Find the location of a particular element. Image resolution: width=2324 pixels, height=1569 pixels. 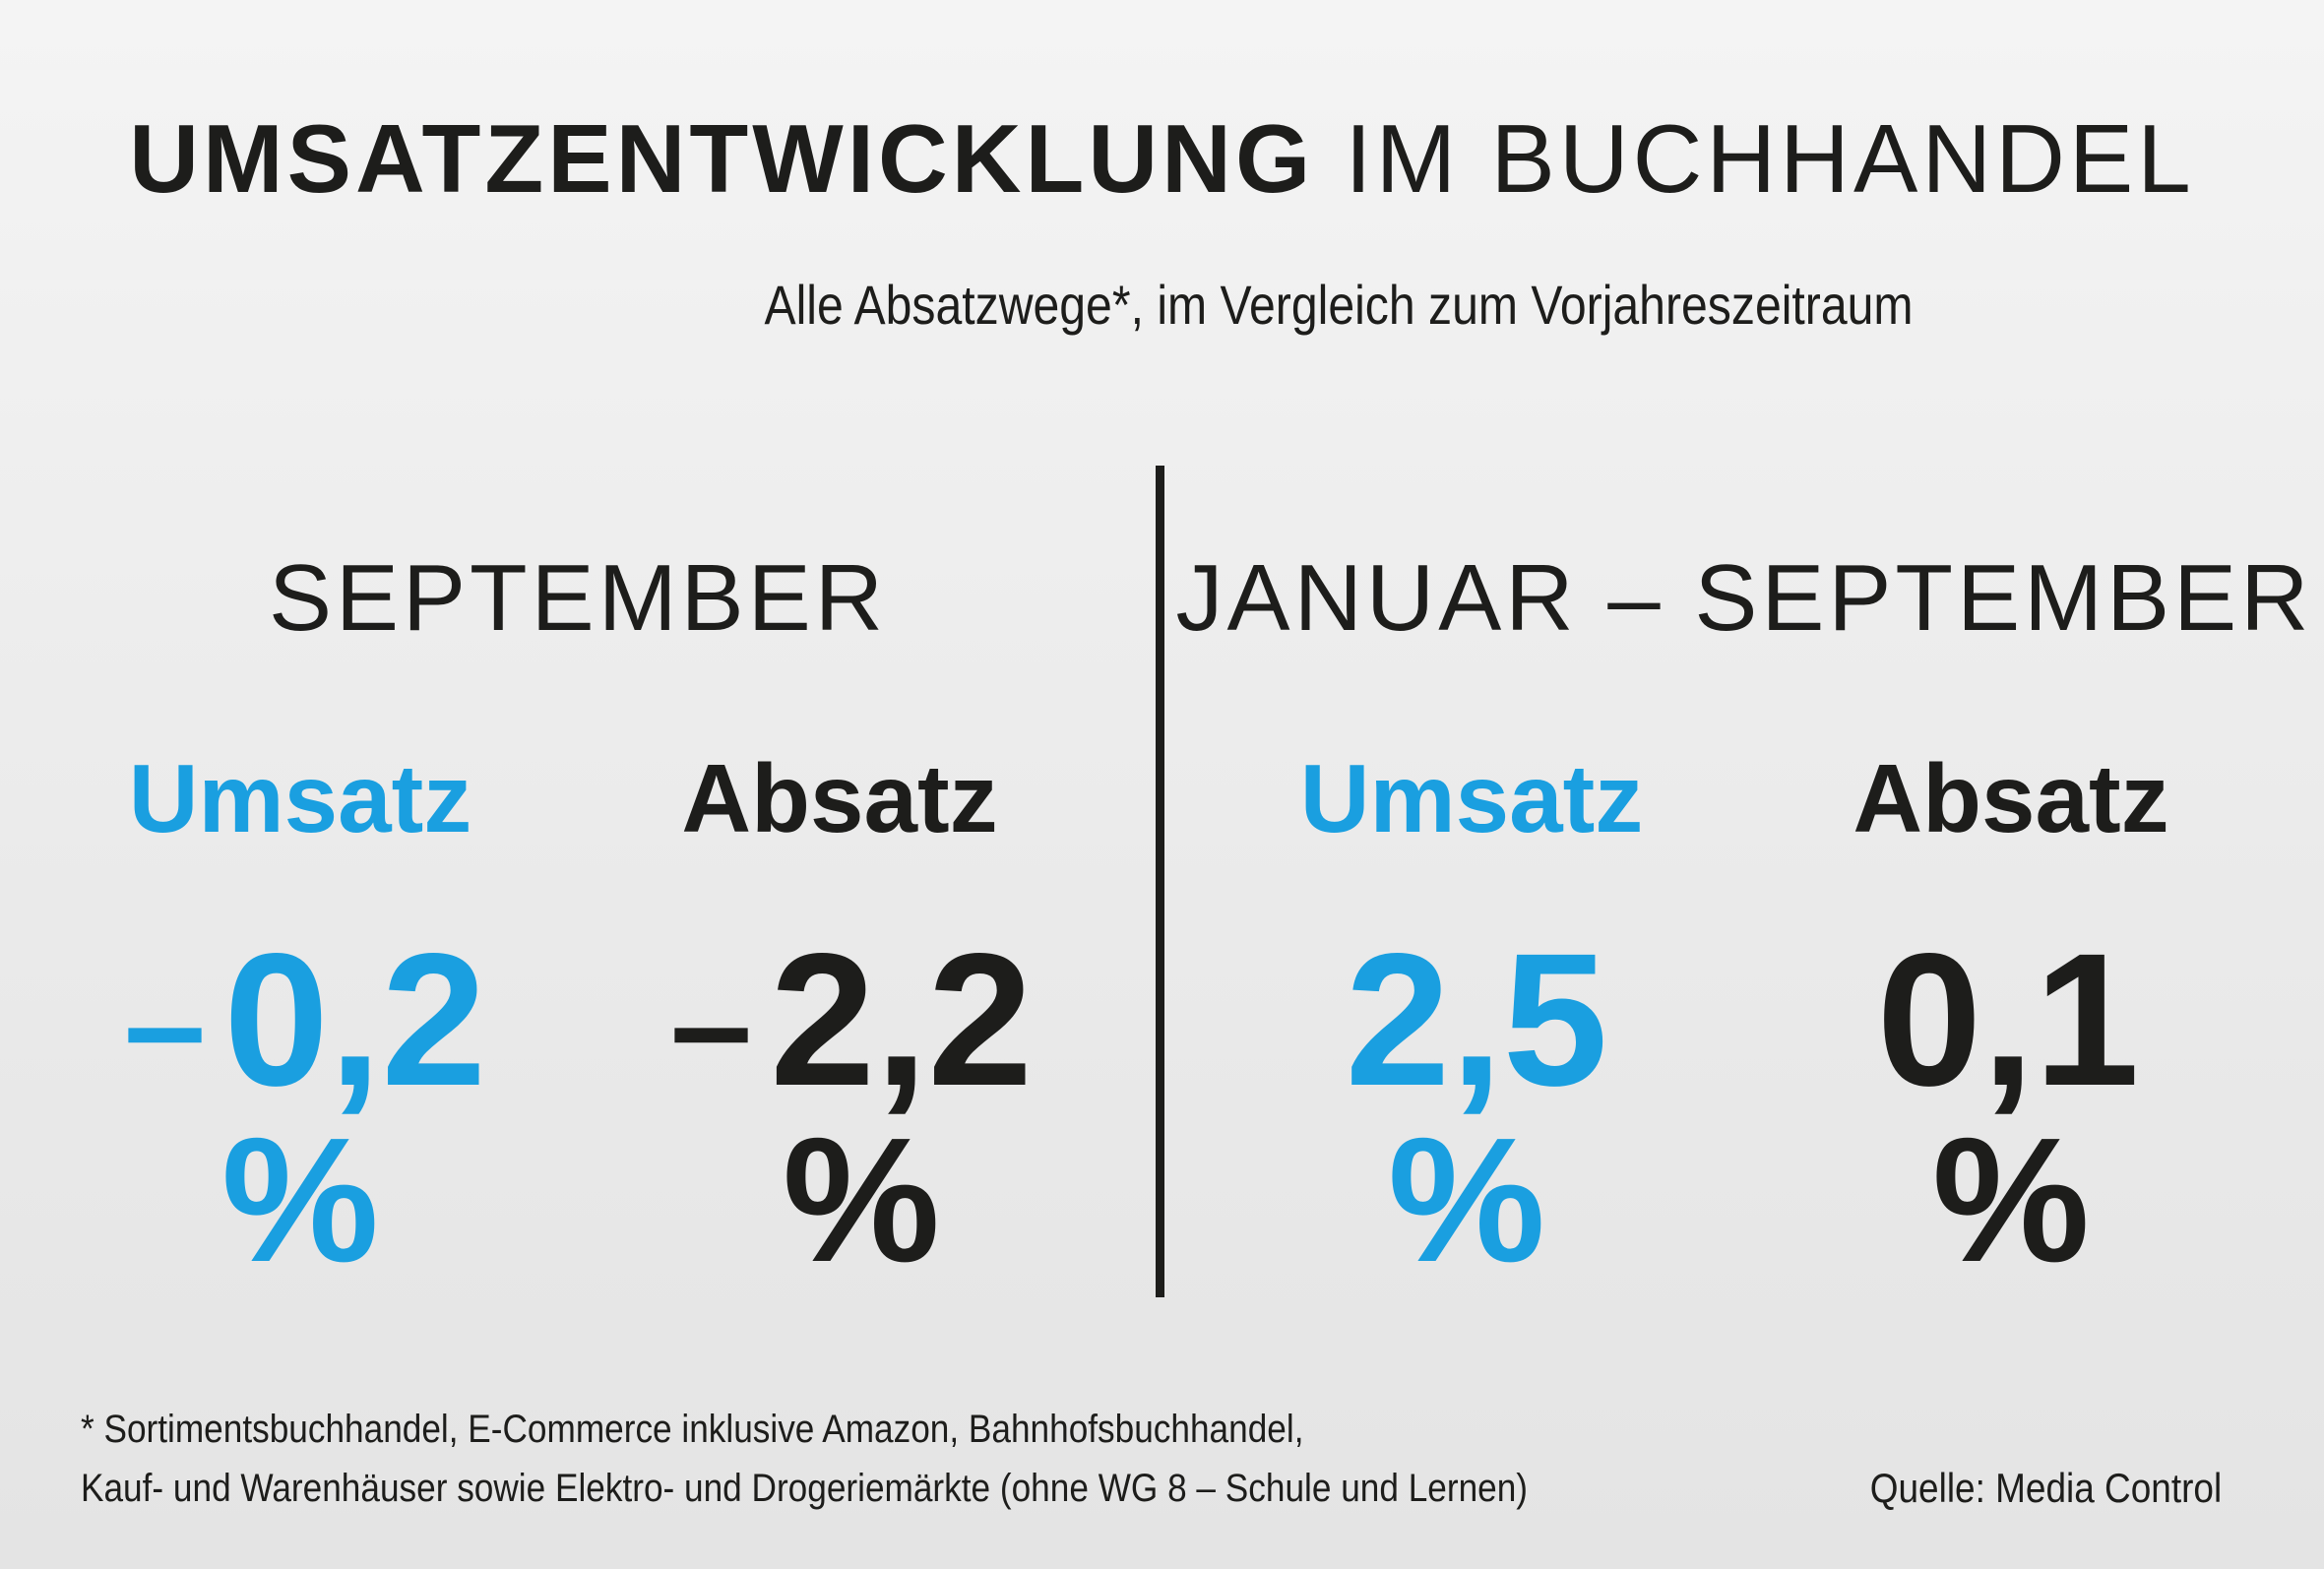

metric-label-january-september-absatz: Absatz is located at coordinates (2011, 798).